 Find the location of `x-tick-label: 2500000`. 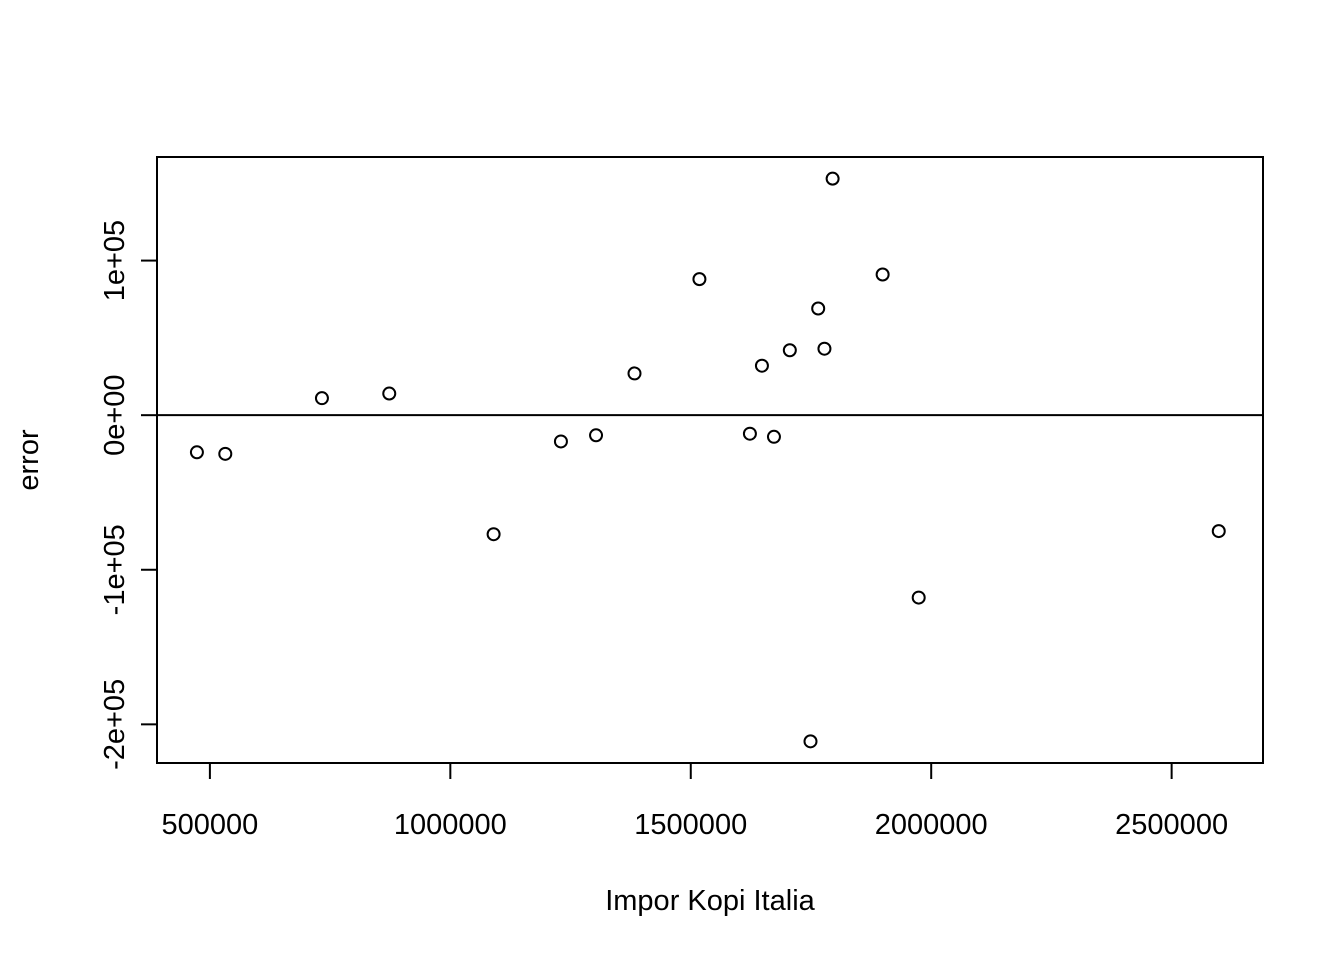

x-tick-label: 2500000 is located at coordinates (1171, 825).